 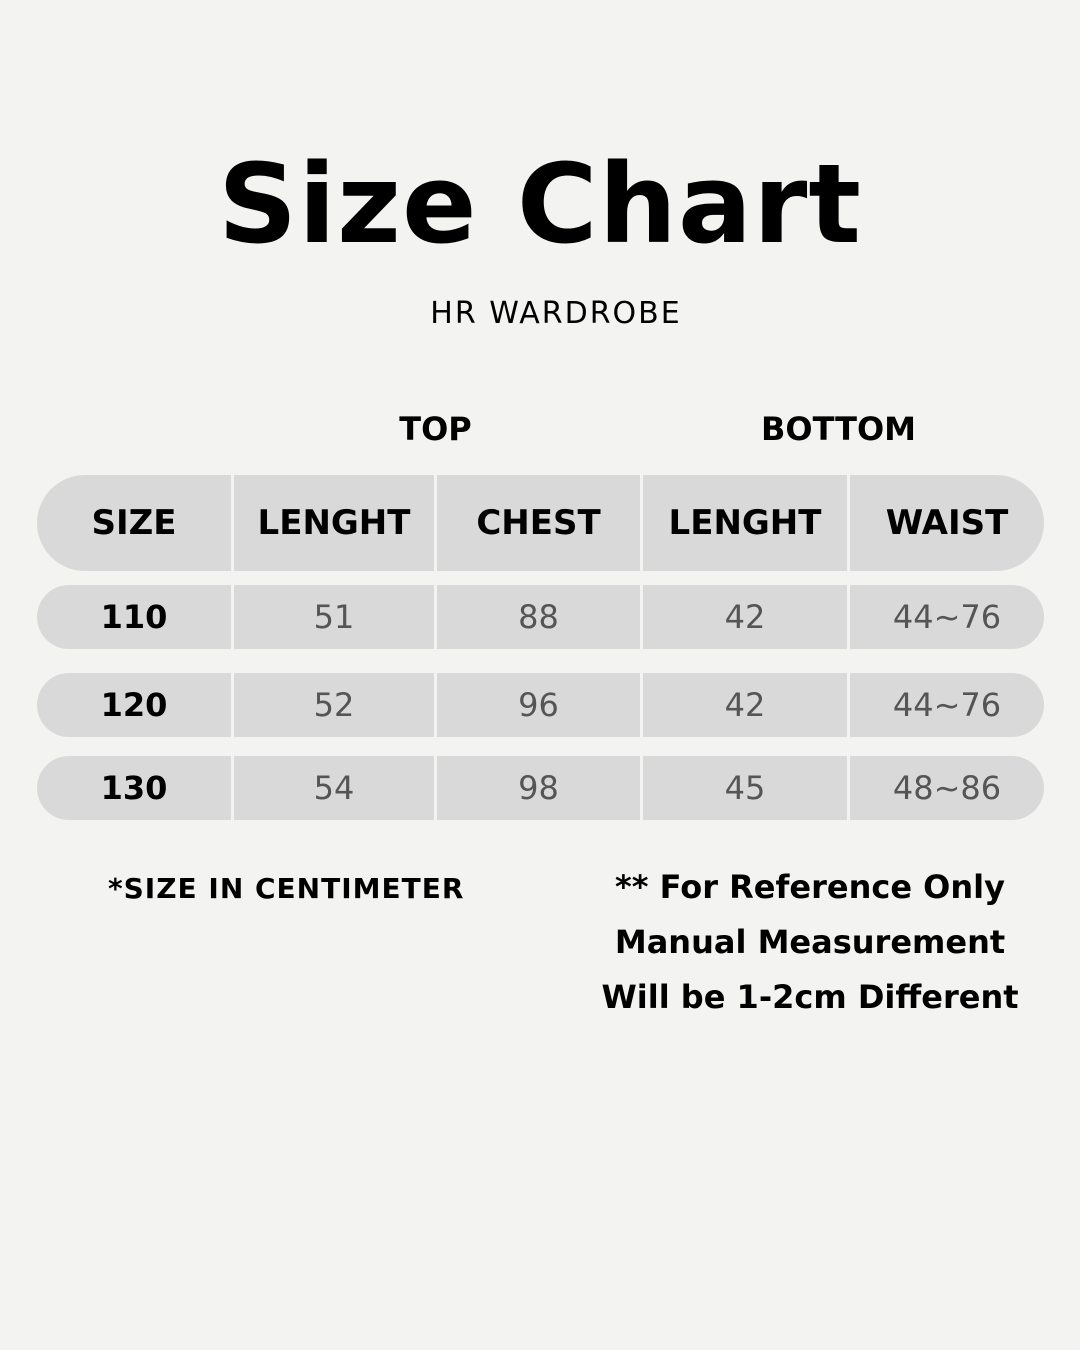 I want to click on note-line: Manual Measurement, so click(x=810, y=942).